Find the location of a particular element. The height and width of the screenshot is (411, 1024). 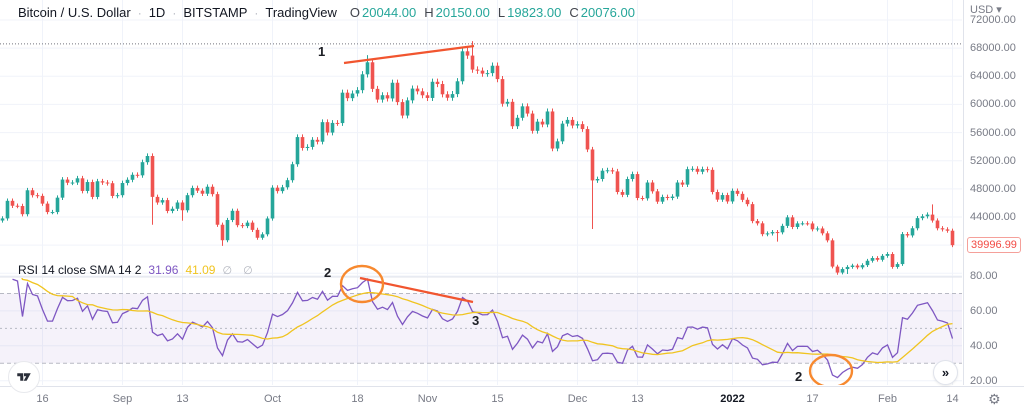

price-axis-label: 48000.00 is located at coordinates (993, 188).